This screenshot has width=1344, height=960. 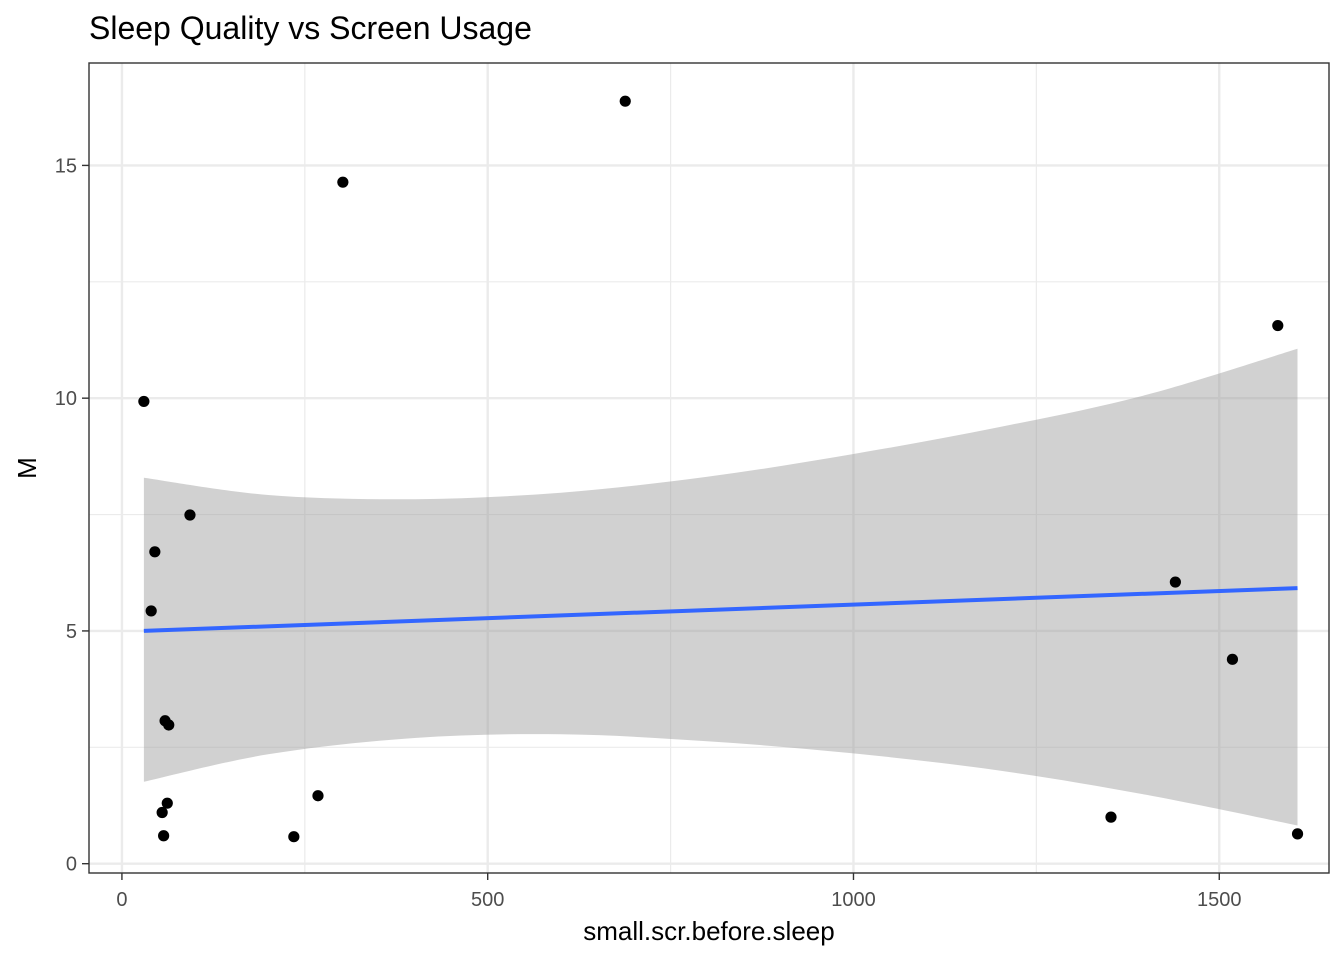 I want to click on trend-line-layer, so click(x=720, y=609).